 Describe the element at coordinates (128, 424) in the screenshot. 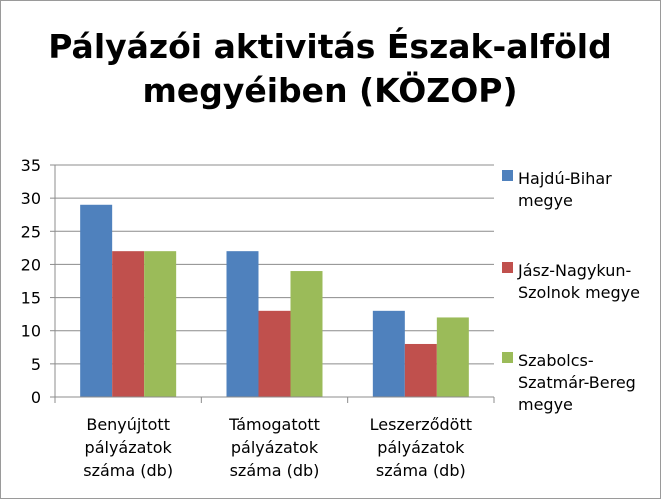

I see `x-category-label: Benyújtott` at that location.